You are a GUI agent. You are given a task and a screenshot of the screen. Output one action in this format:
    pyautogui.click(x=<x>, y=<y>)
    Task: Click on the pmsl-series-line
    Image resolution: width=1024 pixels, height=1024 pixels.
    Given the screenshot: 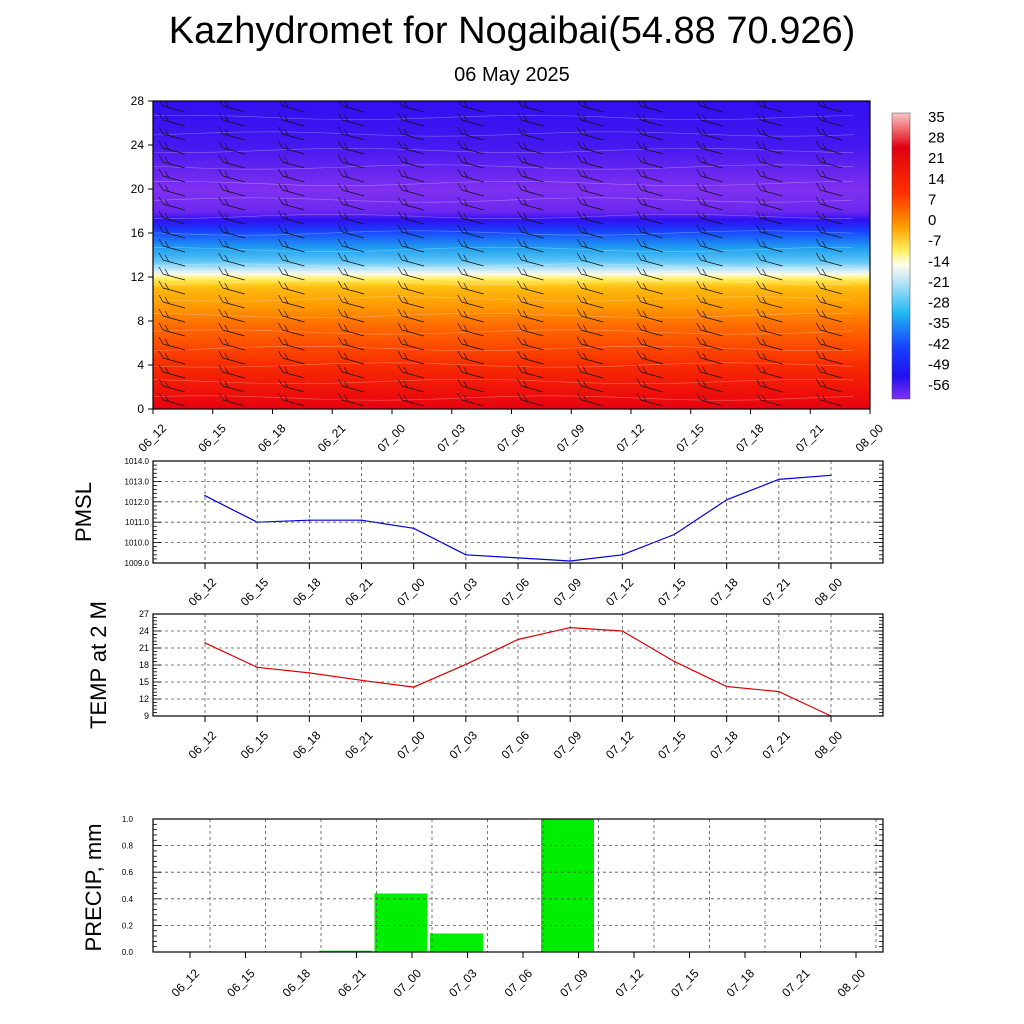 What is the action you would take?
    pyautogui.click(x=518, y=518)
    